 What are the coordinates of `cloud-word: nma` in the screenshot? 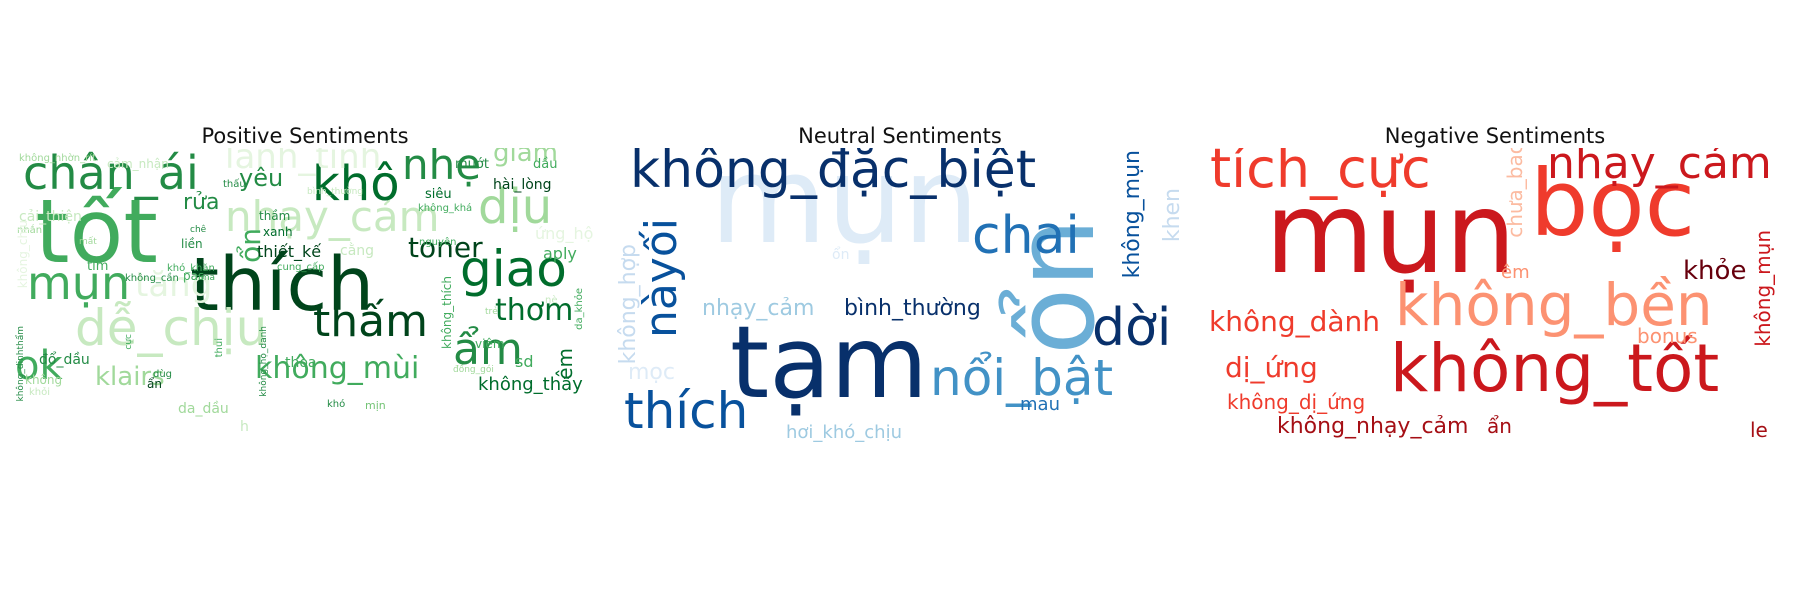 It's located at (205, 278).